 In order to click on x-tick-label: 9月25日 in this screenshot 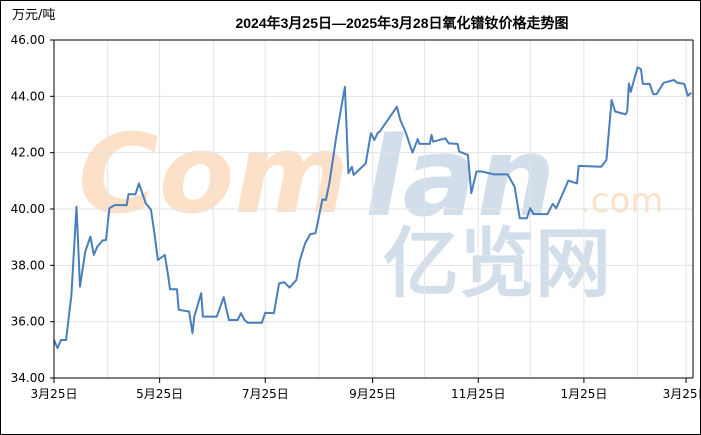, I will do `click(372, 394)`.